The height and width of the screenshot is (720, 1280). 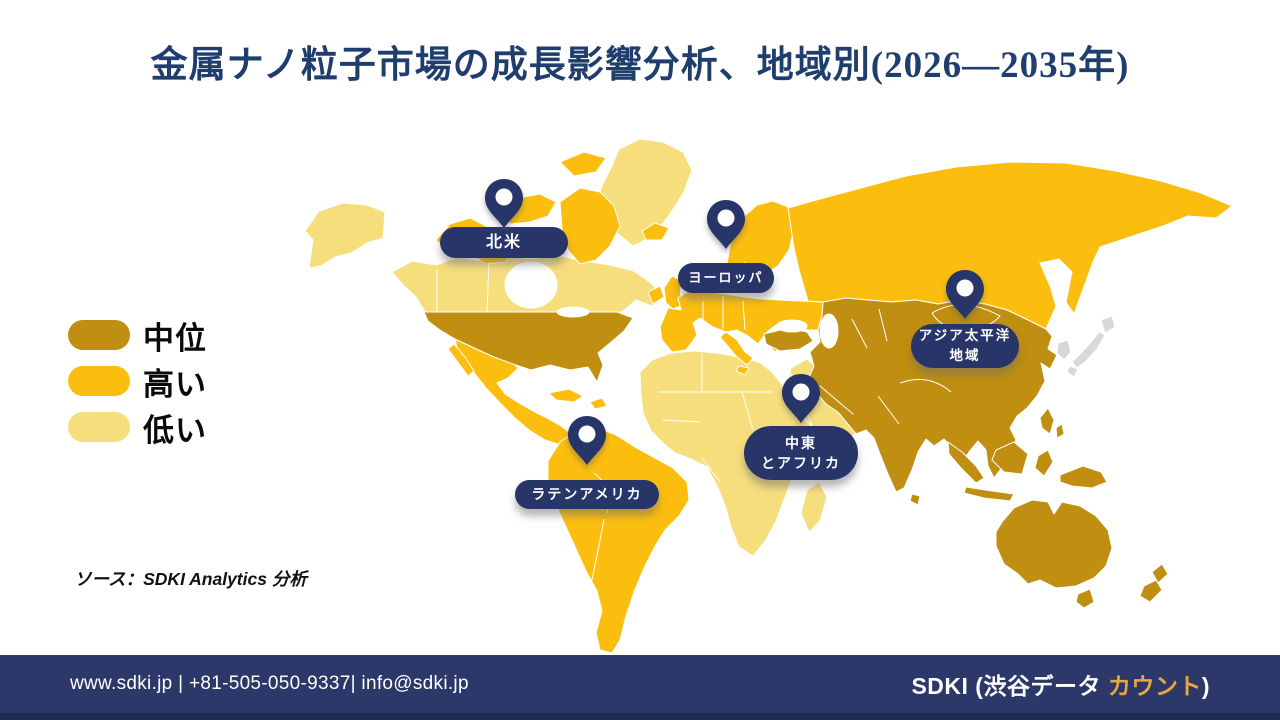 I want to click on map-marker-asia-pacific: アジア太平洋 地域, so click(x=965, y=318).